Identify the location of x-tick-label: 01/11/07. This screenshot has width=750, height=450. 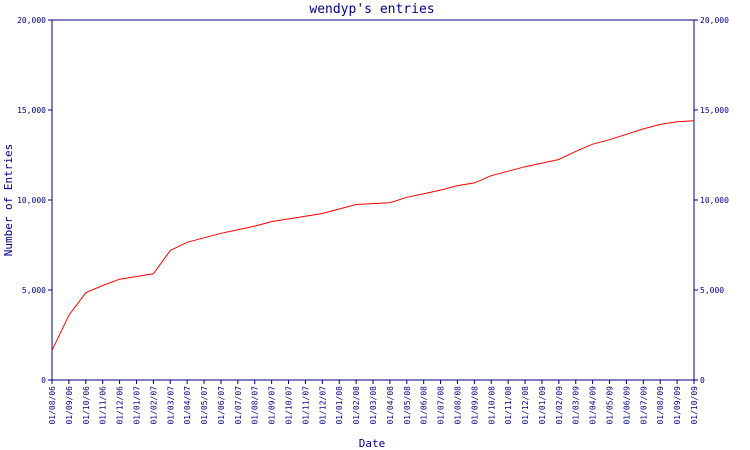
(305, 405).